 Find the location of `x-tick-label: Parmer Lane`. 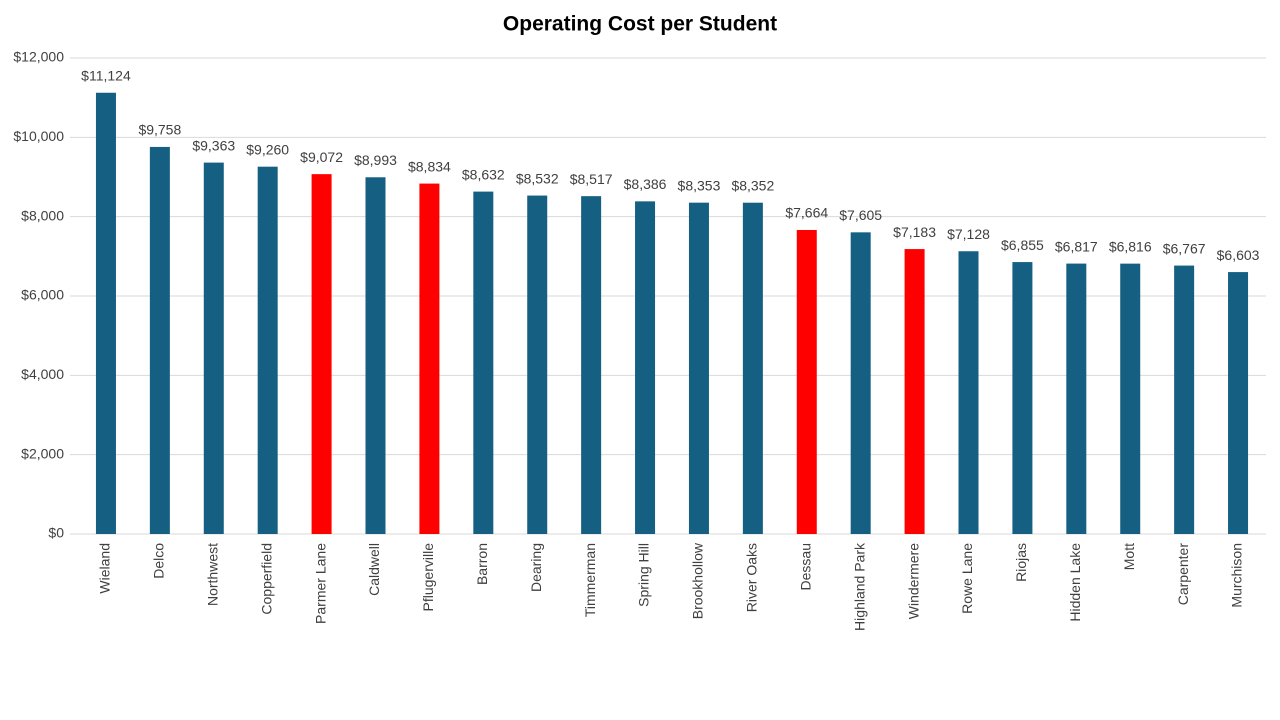

x-tick-label: Parmer Lane is located at coordinates (320, 583).